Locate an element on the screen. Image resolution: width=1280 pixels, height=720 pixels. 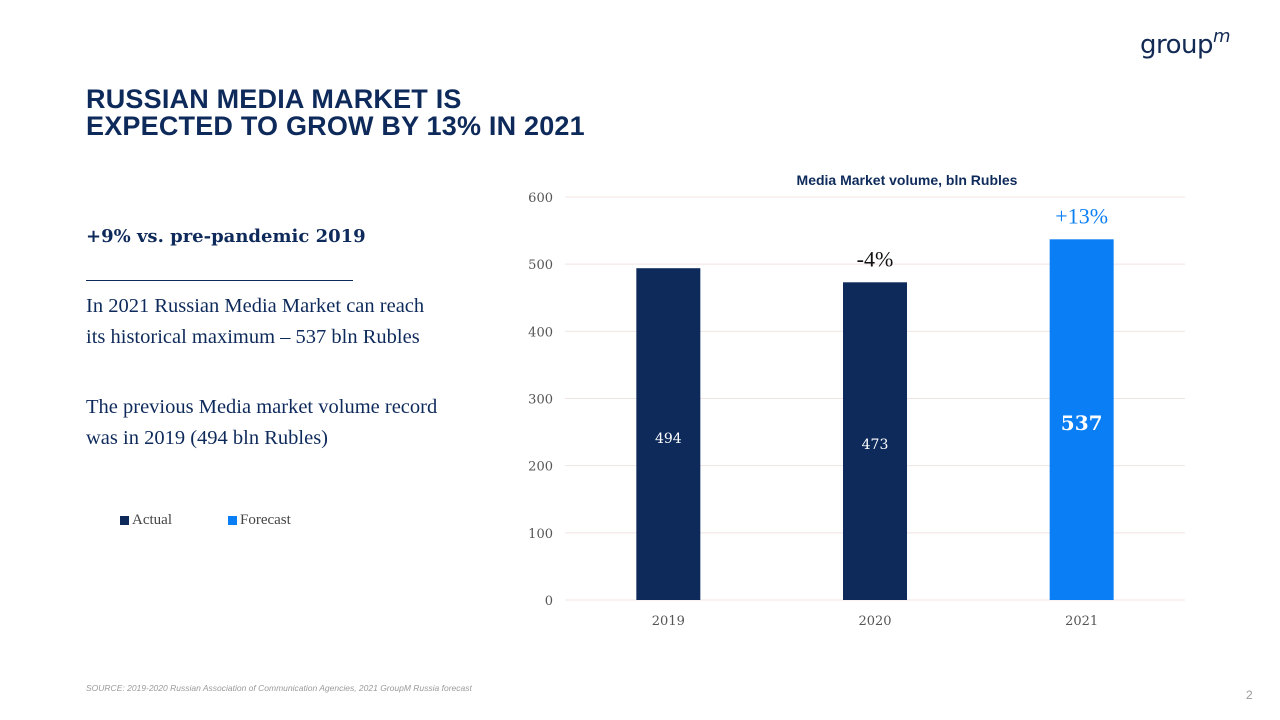
chart-legend: Actual Forecast is located at coordinates (205, 520).